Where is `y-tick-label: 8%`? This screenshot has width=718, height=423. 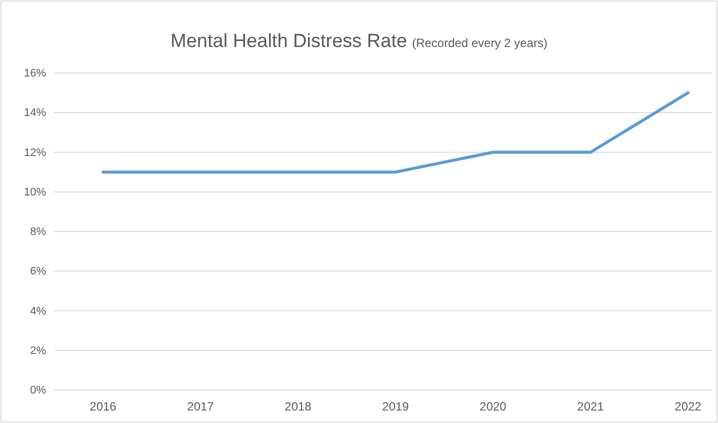 y-tick-label: 8% is located at coordinates (38, 232).